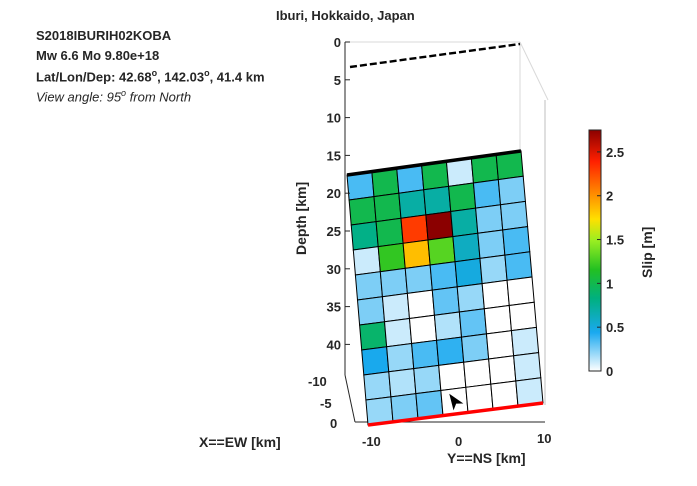 This screenshot has height=486, width=697. I want to click on location-lon: , 142.03, so click(181, 77).